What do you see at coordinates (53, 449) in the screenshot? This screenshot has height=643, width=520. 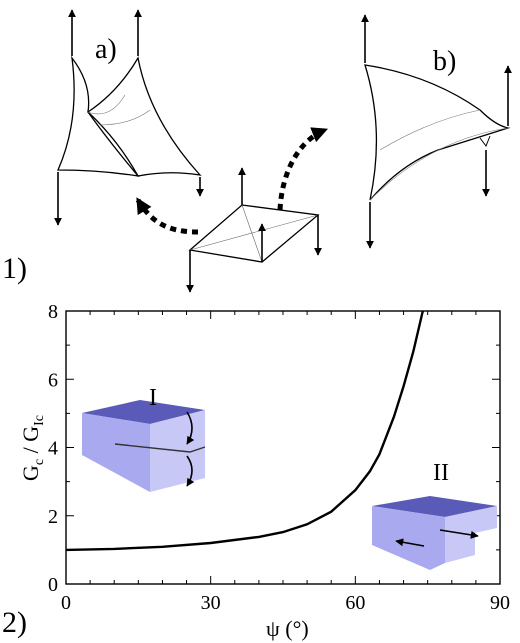 I see `y-tick-label: 4` at bounding box center [53, 449].